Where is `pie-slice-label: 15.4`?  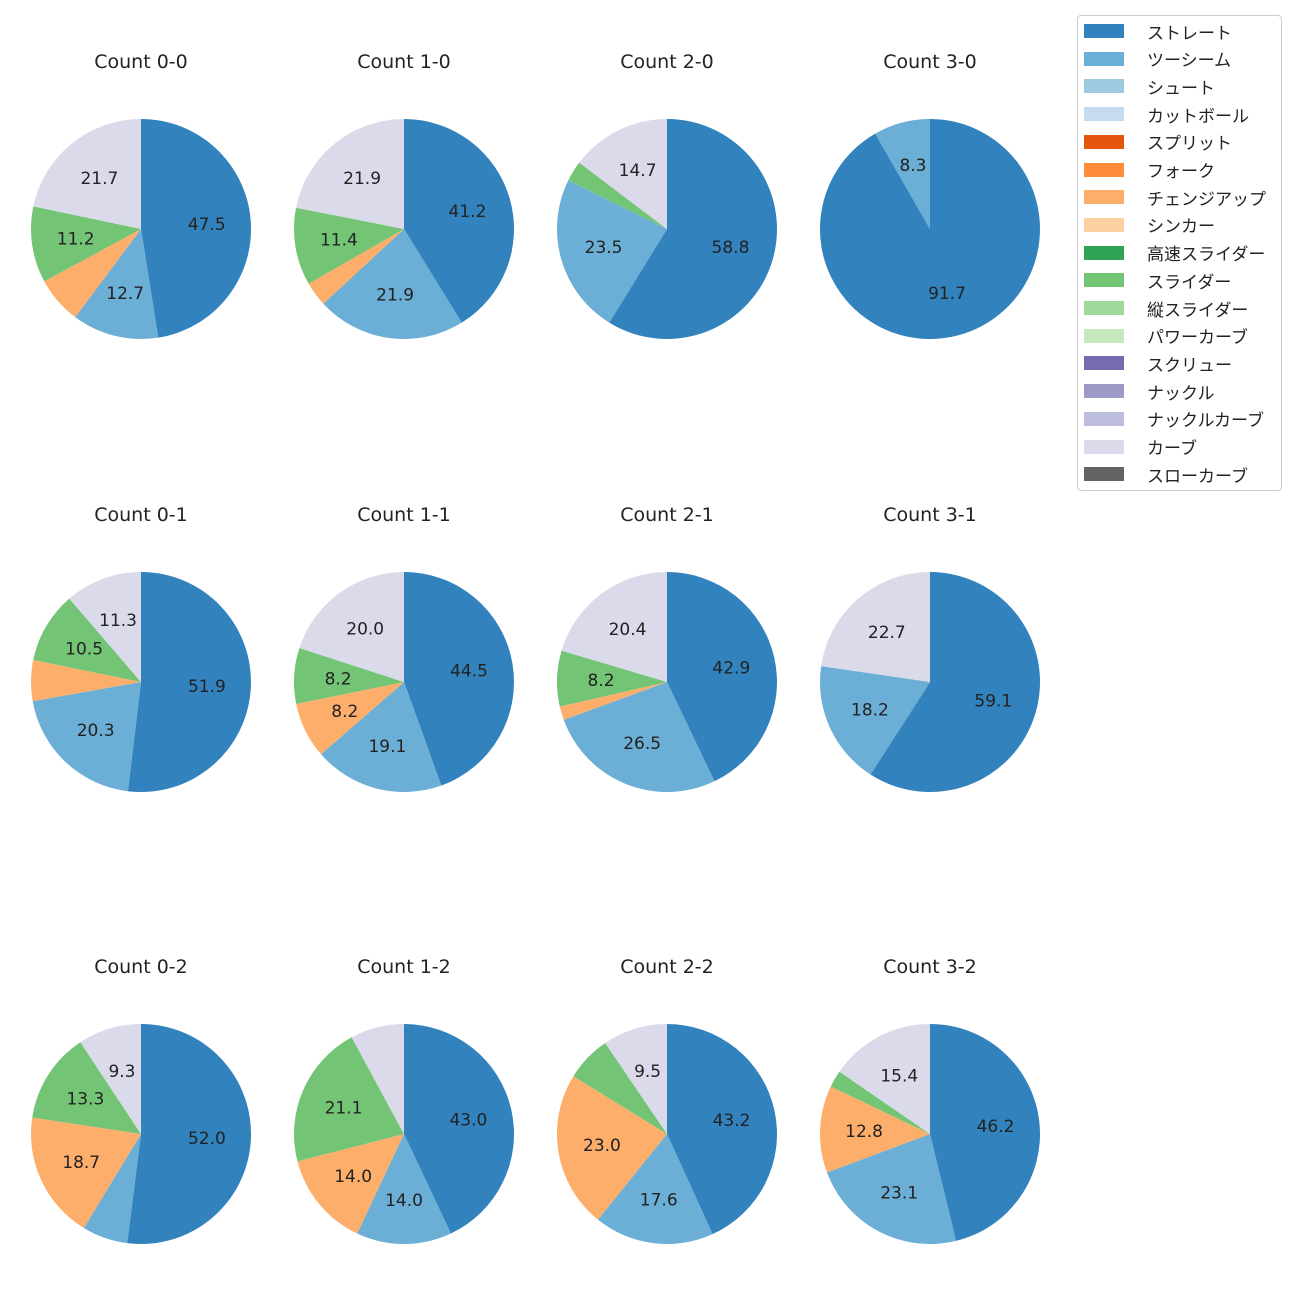
pie-slice-label: 15.4 is located at coordinates (899, 1077).